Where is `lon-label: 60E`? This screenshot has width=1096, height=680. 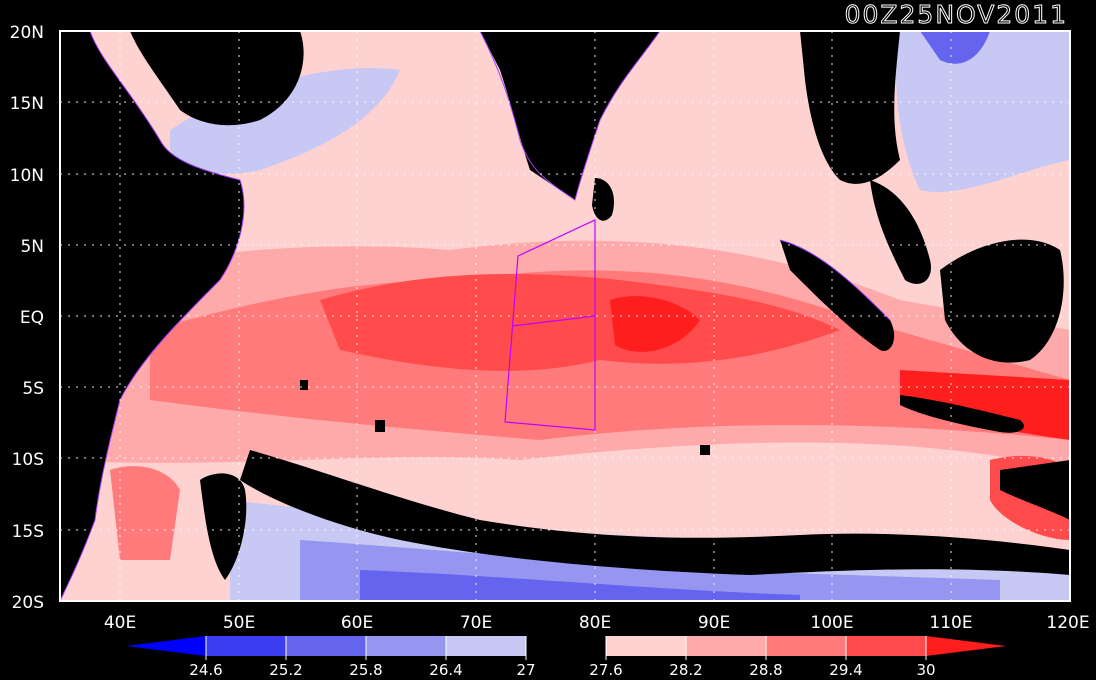 lon-label: 60E is located at coordinates (357, 623).